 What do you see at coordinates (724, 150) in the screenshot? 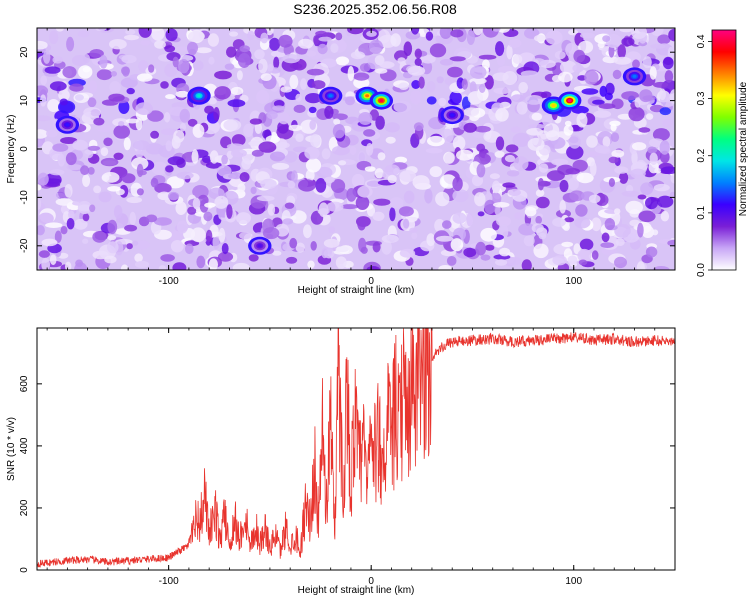
I see `colorbar-scale` at bounding box center [724, 150].